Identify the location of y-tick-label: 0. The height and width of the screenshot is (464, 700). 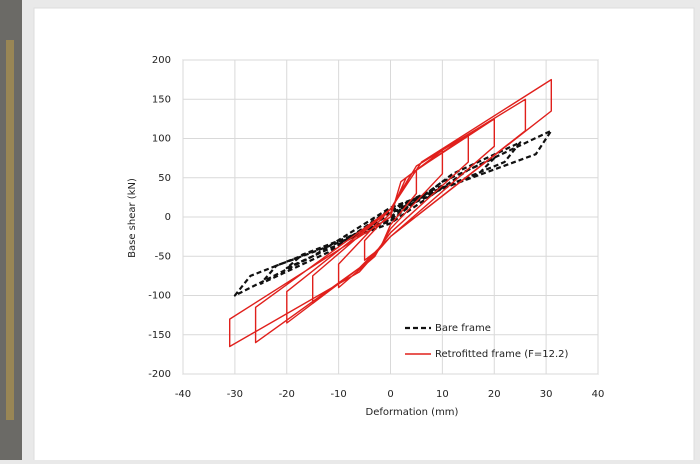
(168, 217).